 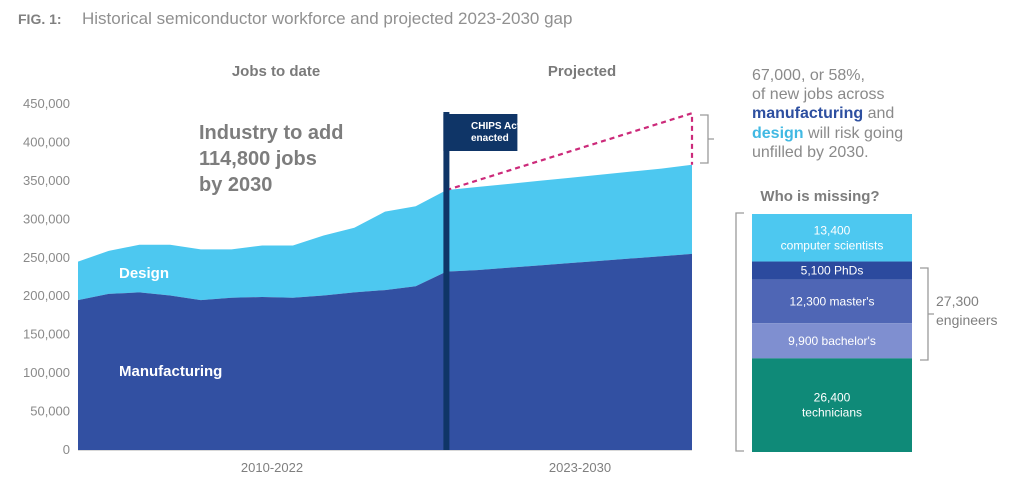 What do you see at coordinates (258, 159) in the screenshot?
I see `callout-line2: 114,800 jobs` at bounding box center [258, 159].